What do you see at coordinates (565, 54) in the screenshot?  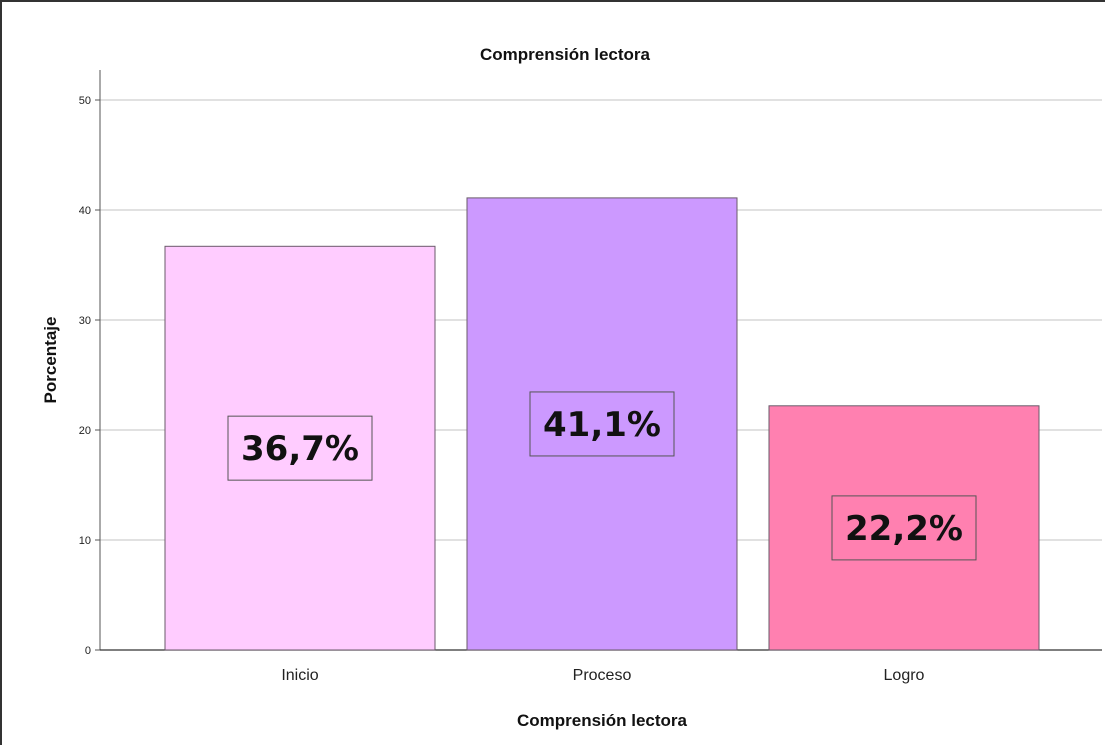 I see `chart-title: Comprensión lectora` at bounding box center [565, 54].